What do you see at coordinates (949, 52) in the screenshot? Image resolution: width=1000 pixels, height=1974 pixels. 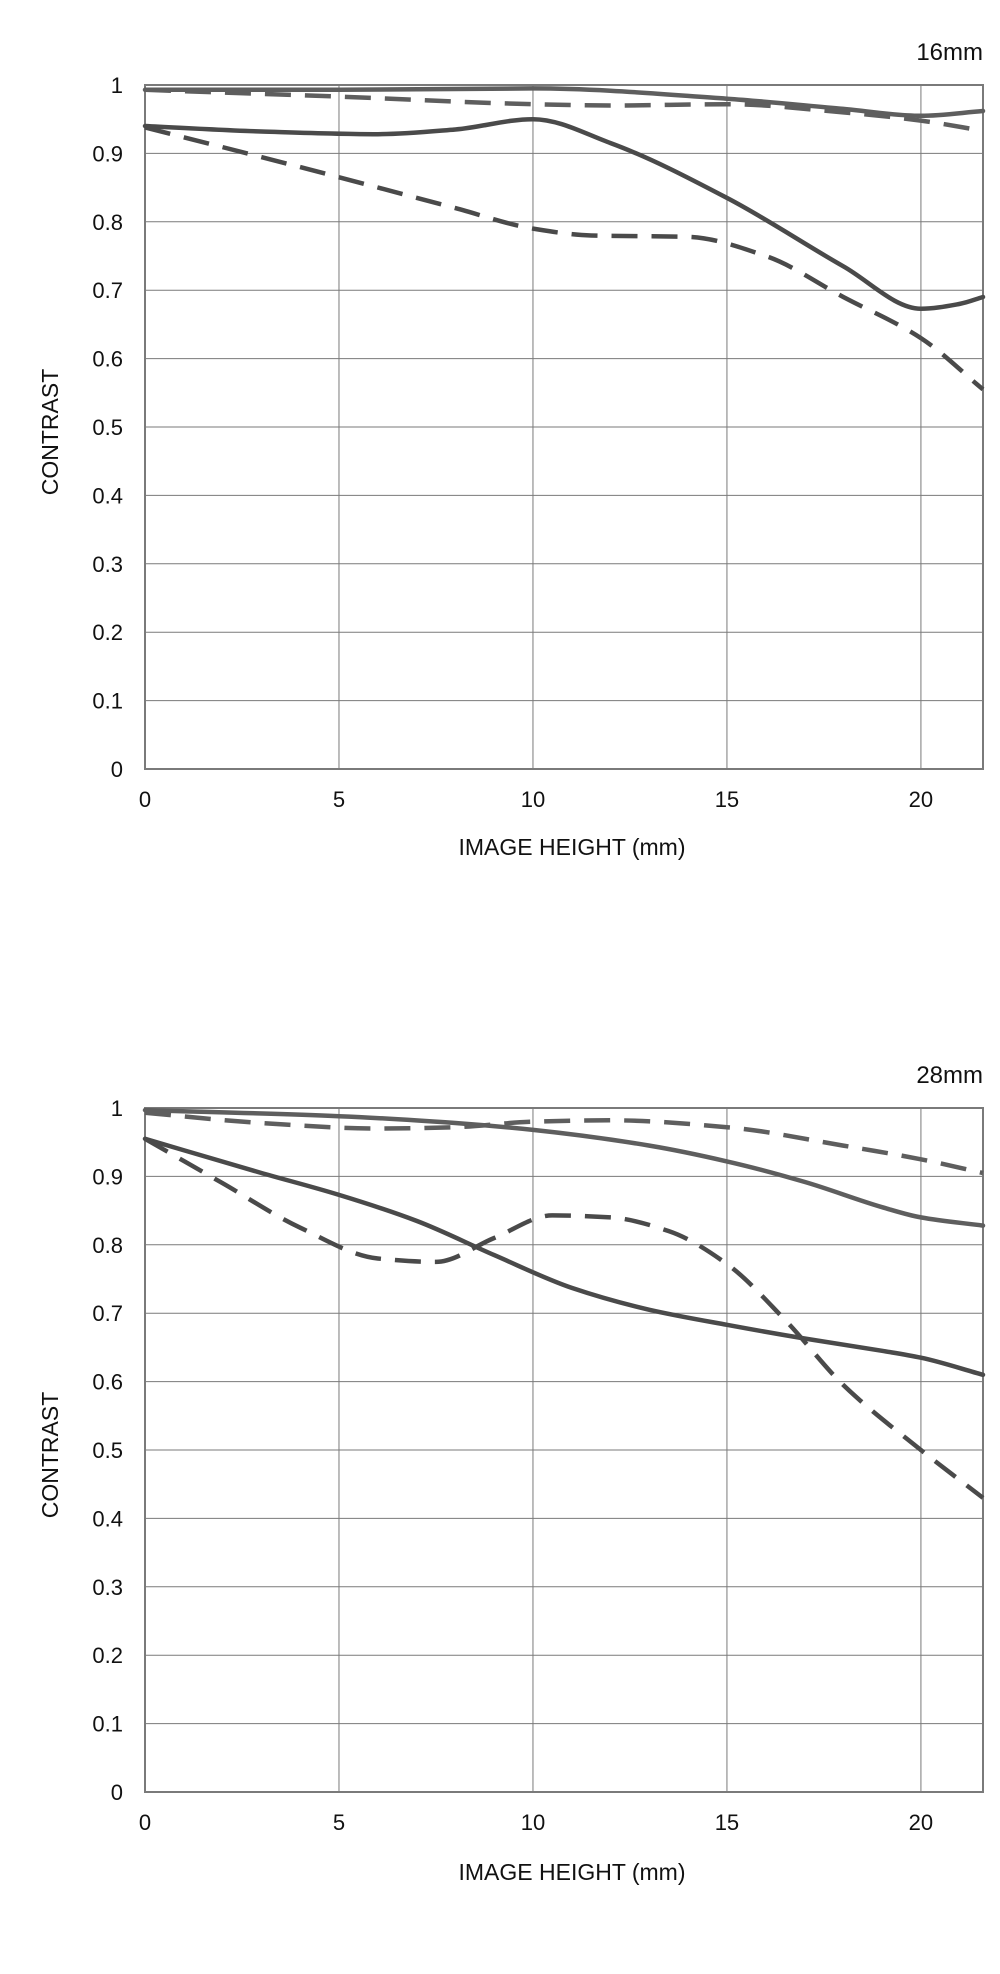 I see `focal-length-label: 16mm` at bounding box center [949, 52].